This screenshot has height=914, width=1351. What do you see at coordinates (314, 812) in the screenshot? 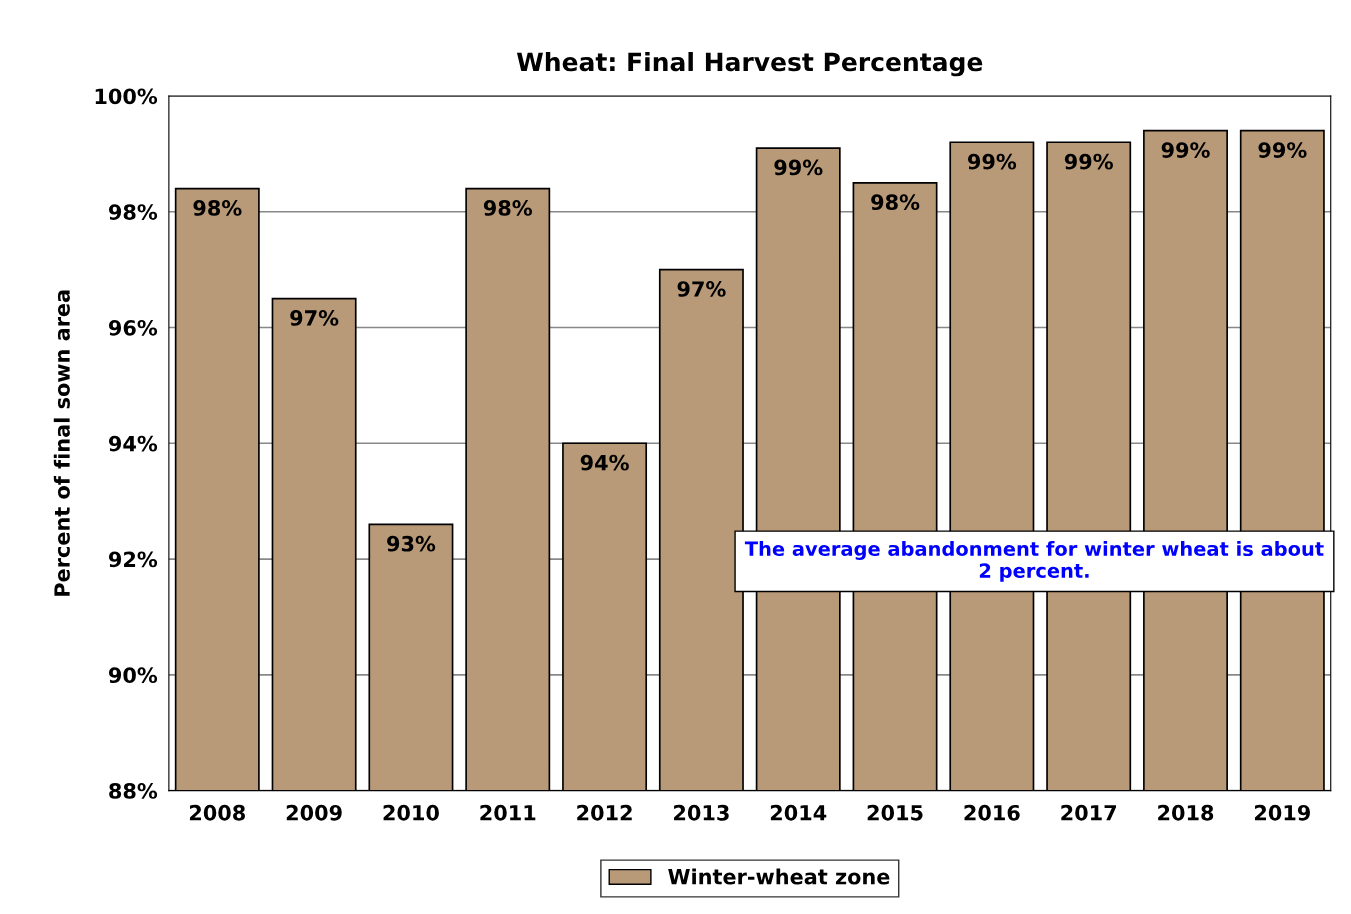
I see `x-tick-label: 2009` at bounding box center [314, 812].